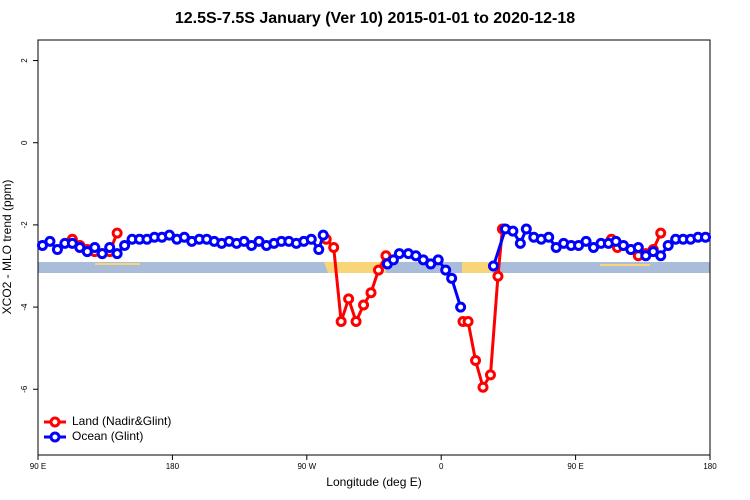  Describe the element at coordinates (441, 466) in the screenshot. I see `x-tick-label: 0` at that location.